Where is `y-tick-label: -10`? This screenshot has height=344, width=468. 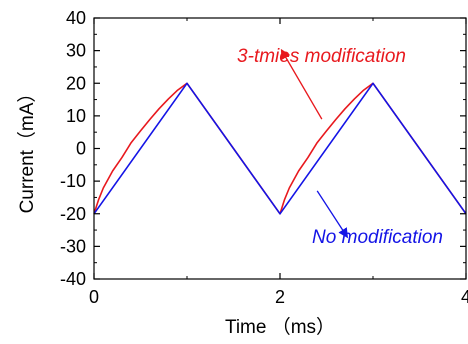
y-tick-label: -10 is located at coordinates (73, 181).